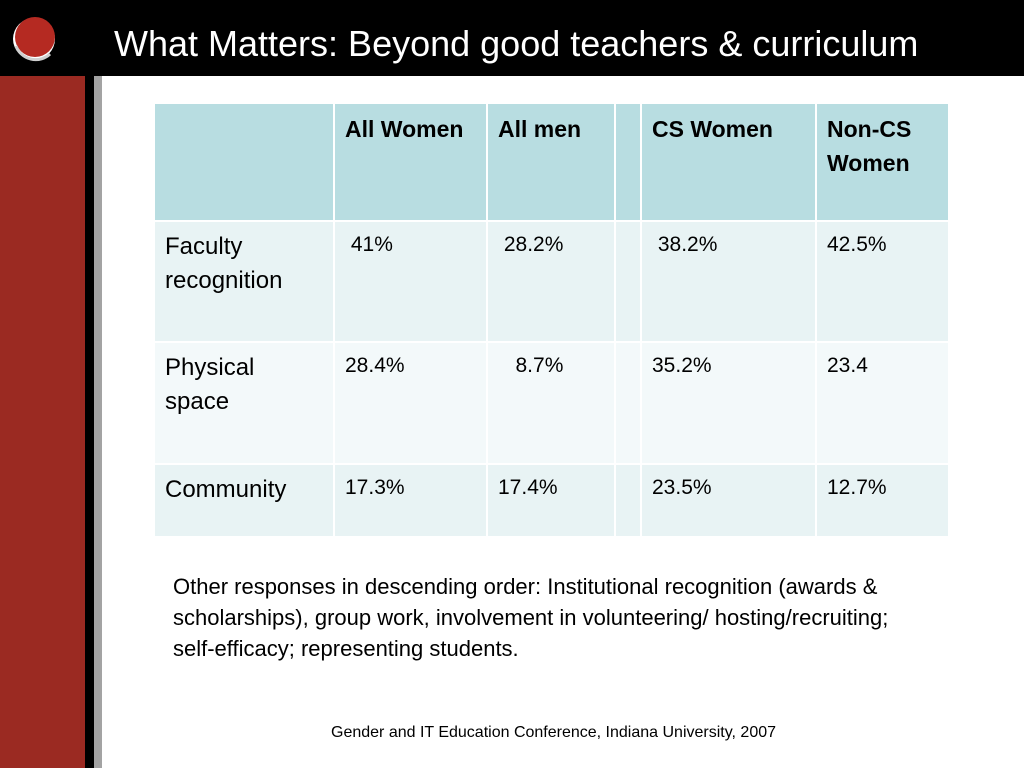 The height and width of the screenshot is (768, 1024). Describe the element at coordinates (882, 500) in the screenshot. I see `table-cell: 12.7%` at that location.